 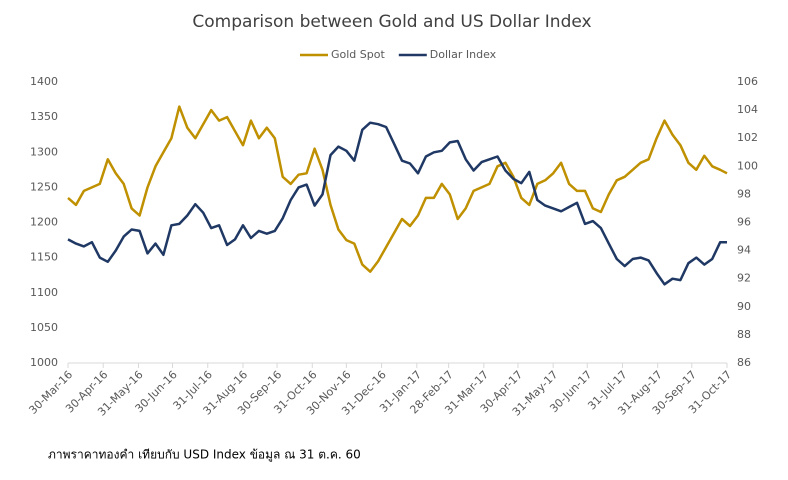 What do you see at coordinates (463, 54) in the screenshot?
I see `legend-label: Dollar Index` at bounding box center [463, 54].